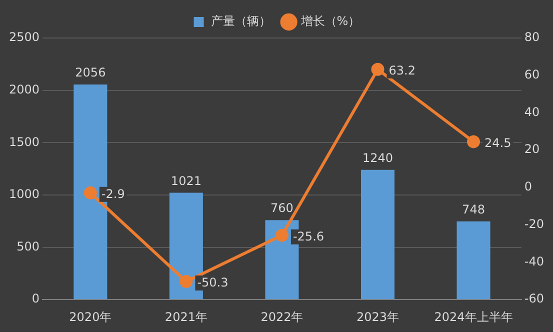  What do you see at coordinates (532, 149) in the screenshot?
I see `y2-tick-label: 20` at bounding box center [532, 149].